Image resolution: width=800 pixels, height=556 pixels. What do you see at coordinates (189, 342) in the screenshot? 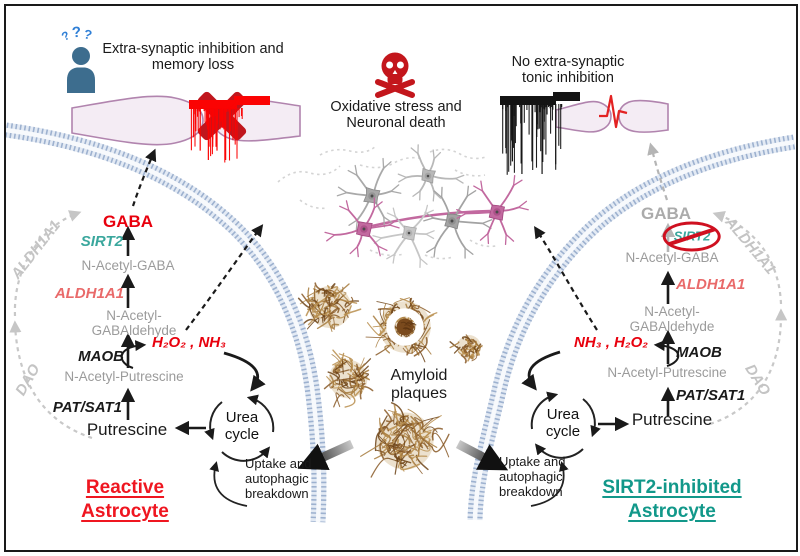
I see `left-byproducts: H₂O₂ , NH₃` at bounding box center [189, 342].